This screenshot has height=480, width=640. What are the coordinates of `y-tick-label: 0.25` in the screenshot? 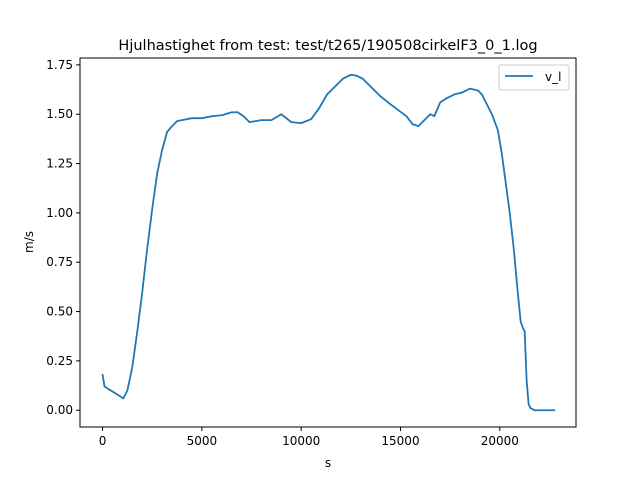 It's located at (59, 361).